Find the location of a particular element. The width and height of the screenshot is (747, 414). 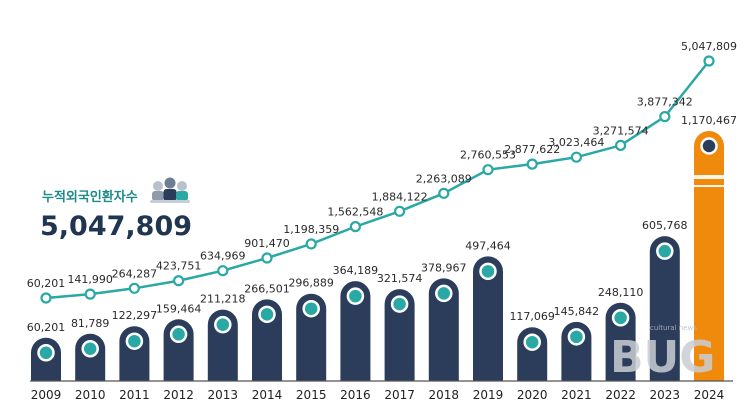

people-icon is located at coordinates (170, 190).